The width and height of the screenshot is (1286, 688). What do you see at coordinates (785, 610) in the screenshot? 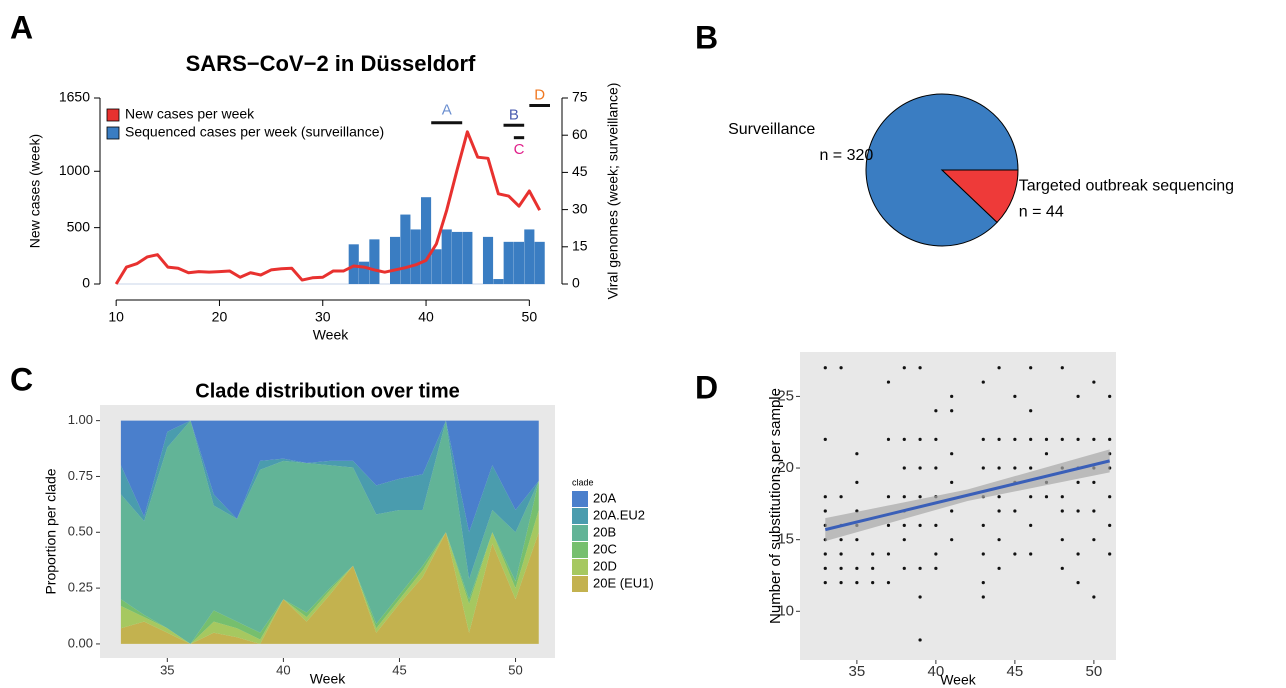
I see `y-tick-label: 10` at bounding box center [785, 610].